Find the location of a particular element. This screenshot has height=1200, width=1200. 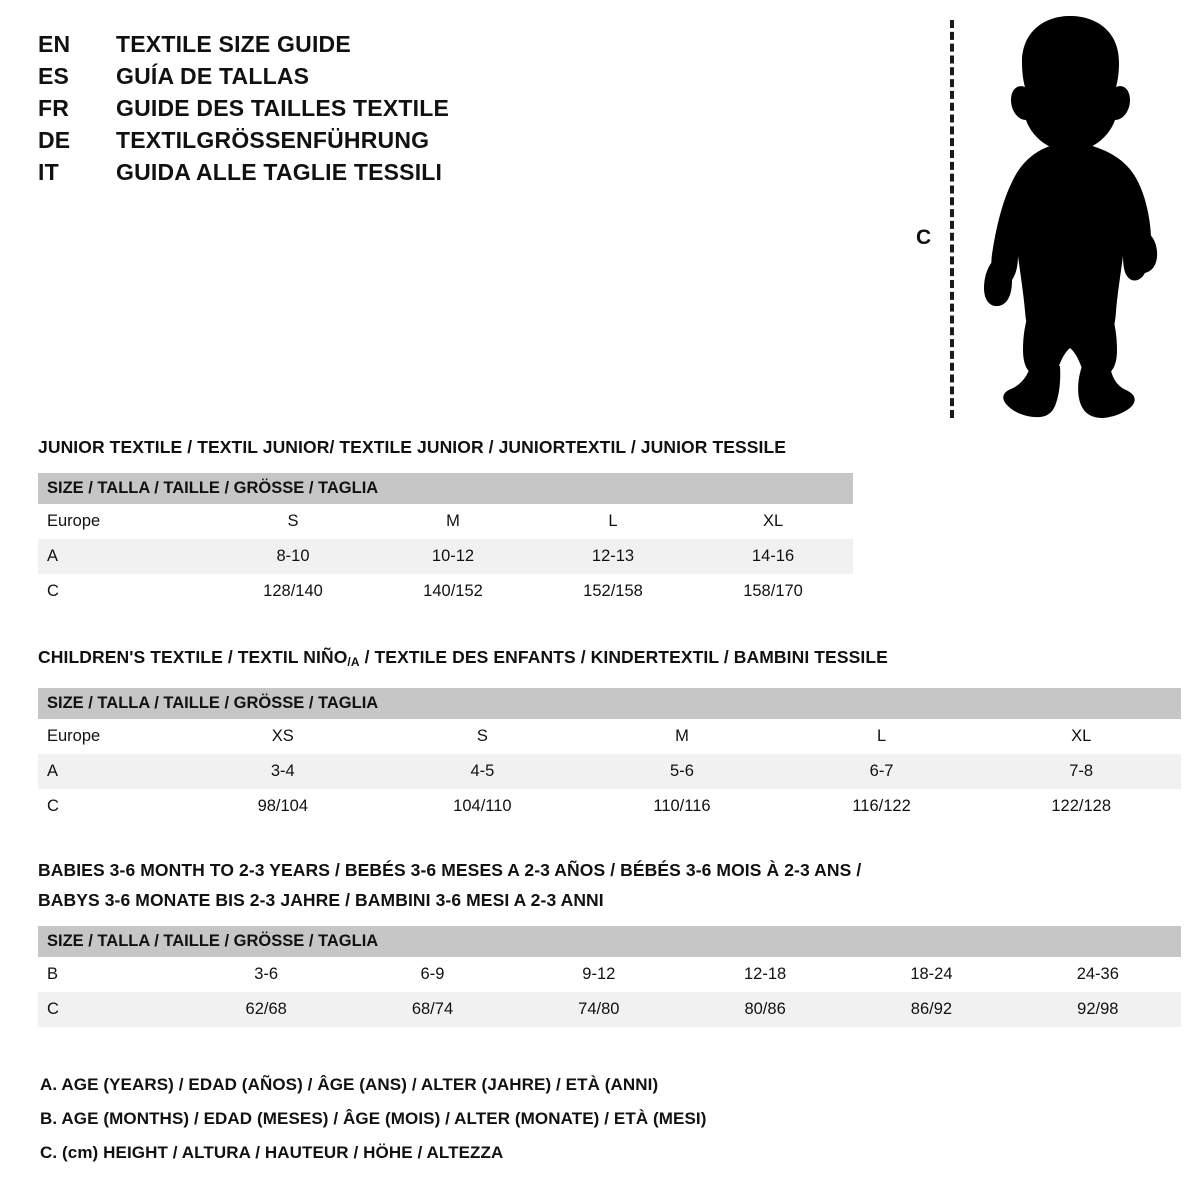

babies-row-c: C 62/68 68/74 74/80 80/86 86/92 92/98 is located at coordinates (609, 1009).